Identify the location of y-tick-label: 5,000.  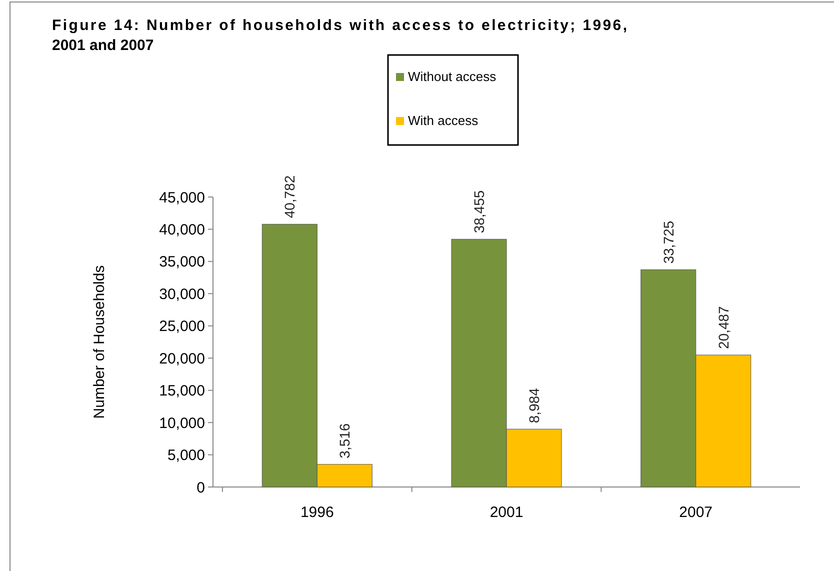
(186, 455).